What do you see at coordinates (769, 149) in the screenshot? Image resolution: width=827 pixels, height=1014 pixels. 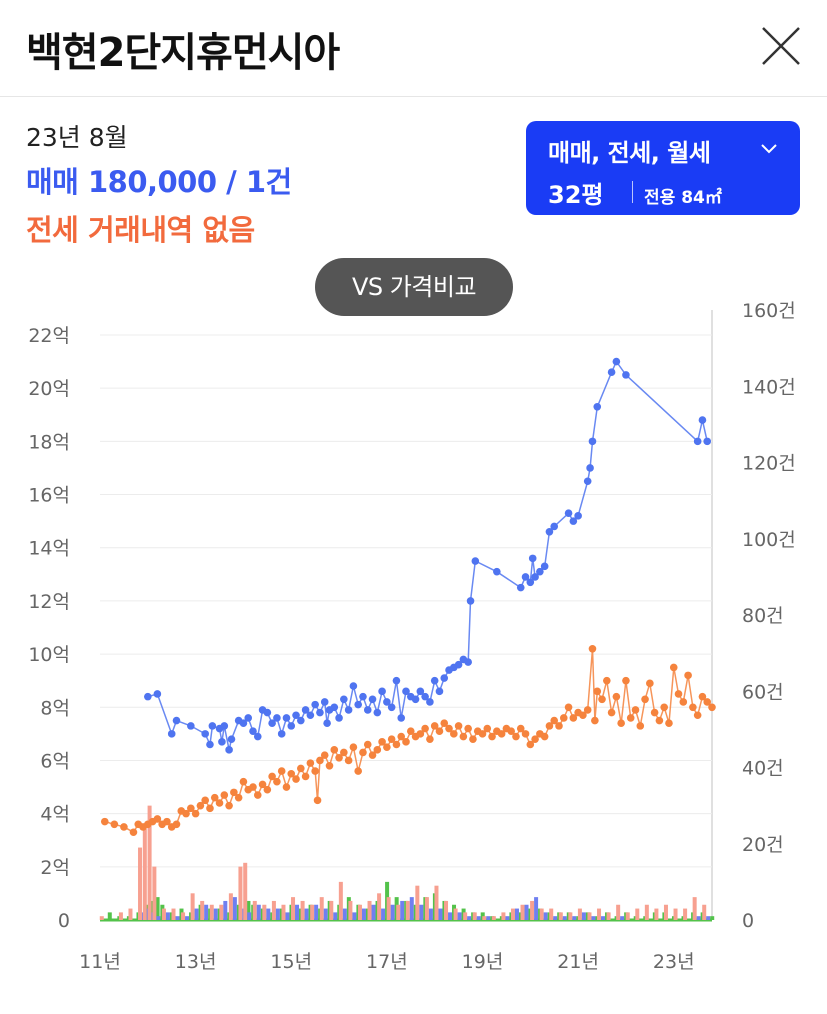 I see `chevron-down-icon` at bounding box center [769, 149].